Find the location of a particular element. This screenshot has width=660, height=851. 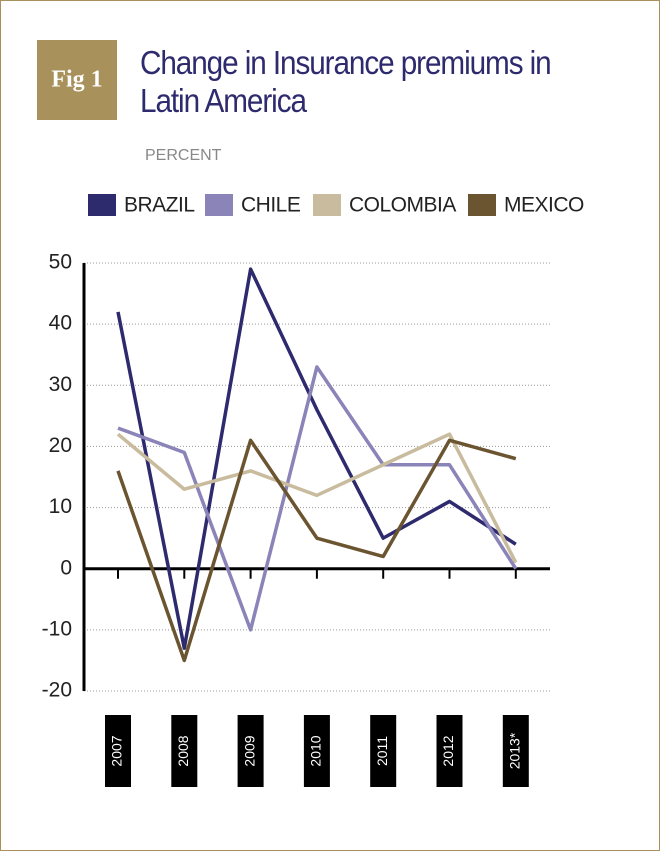

legend-label: BRAZIL is located at coordinates (159, 205).